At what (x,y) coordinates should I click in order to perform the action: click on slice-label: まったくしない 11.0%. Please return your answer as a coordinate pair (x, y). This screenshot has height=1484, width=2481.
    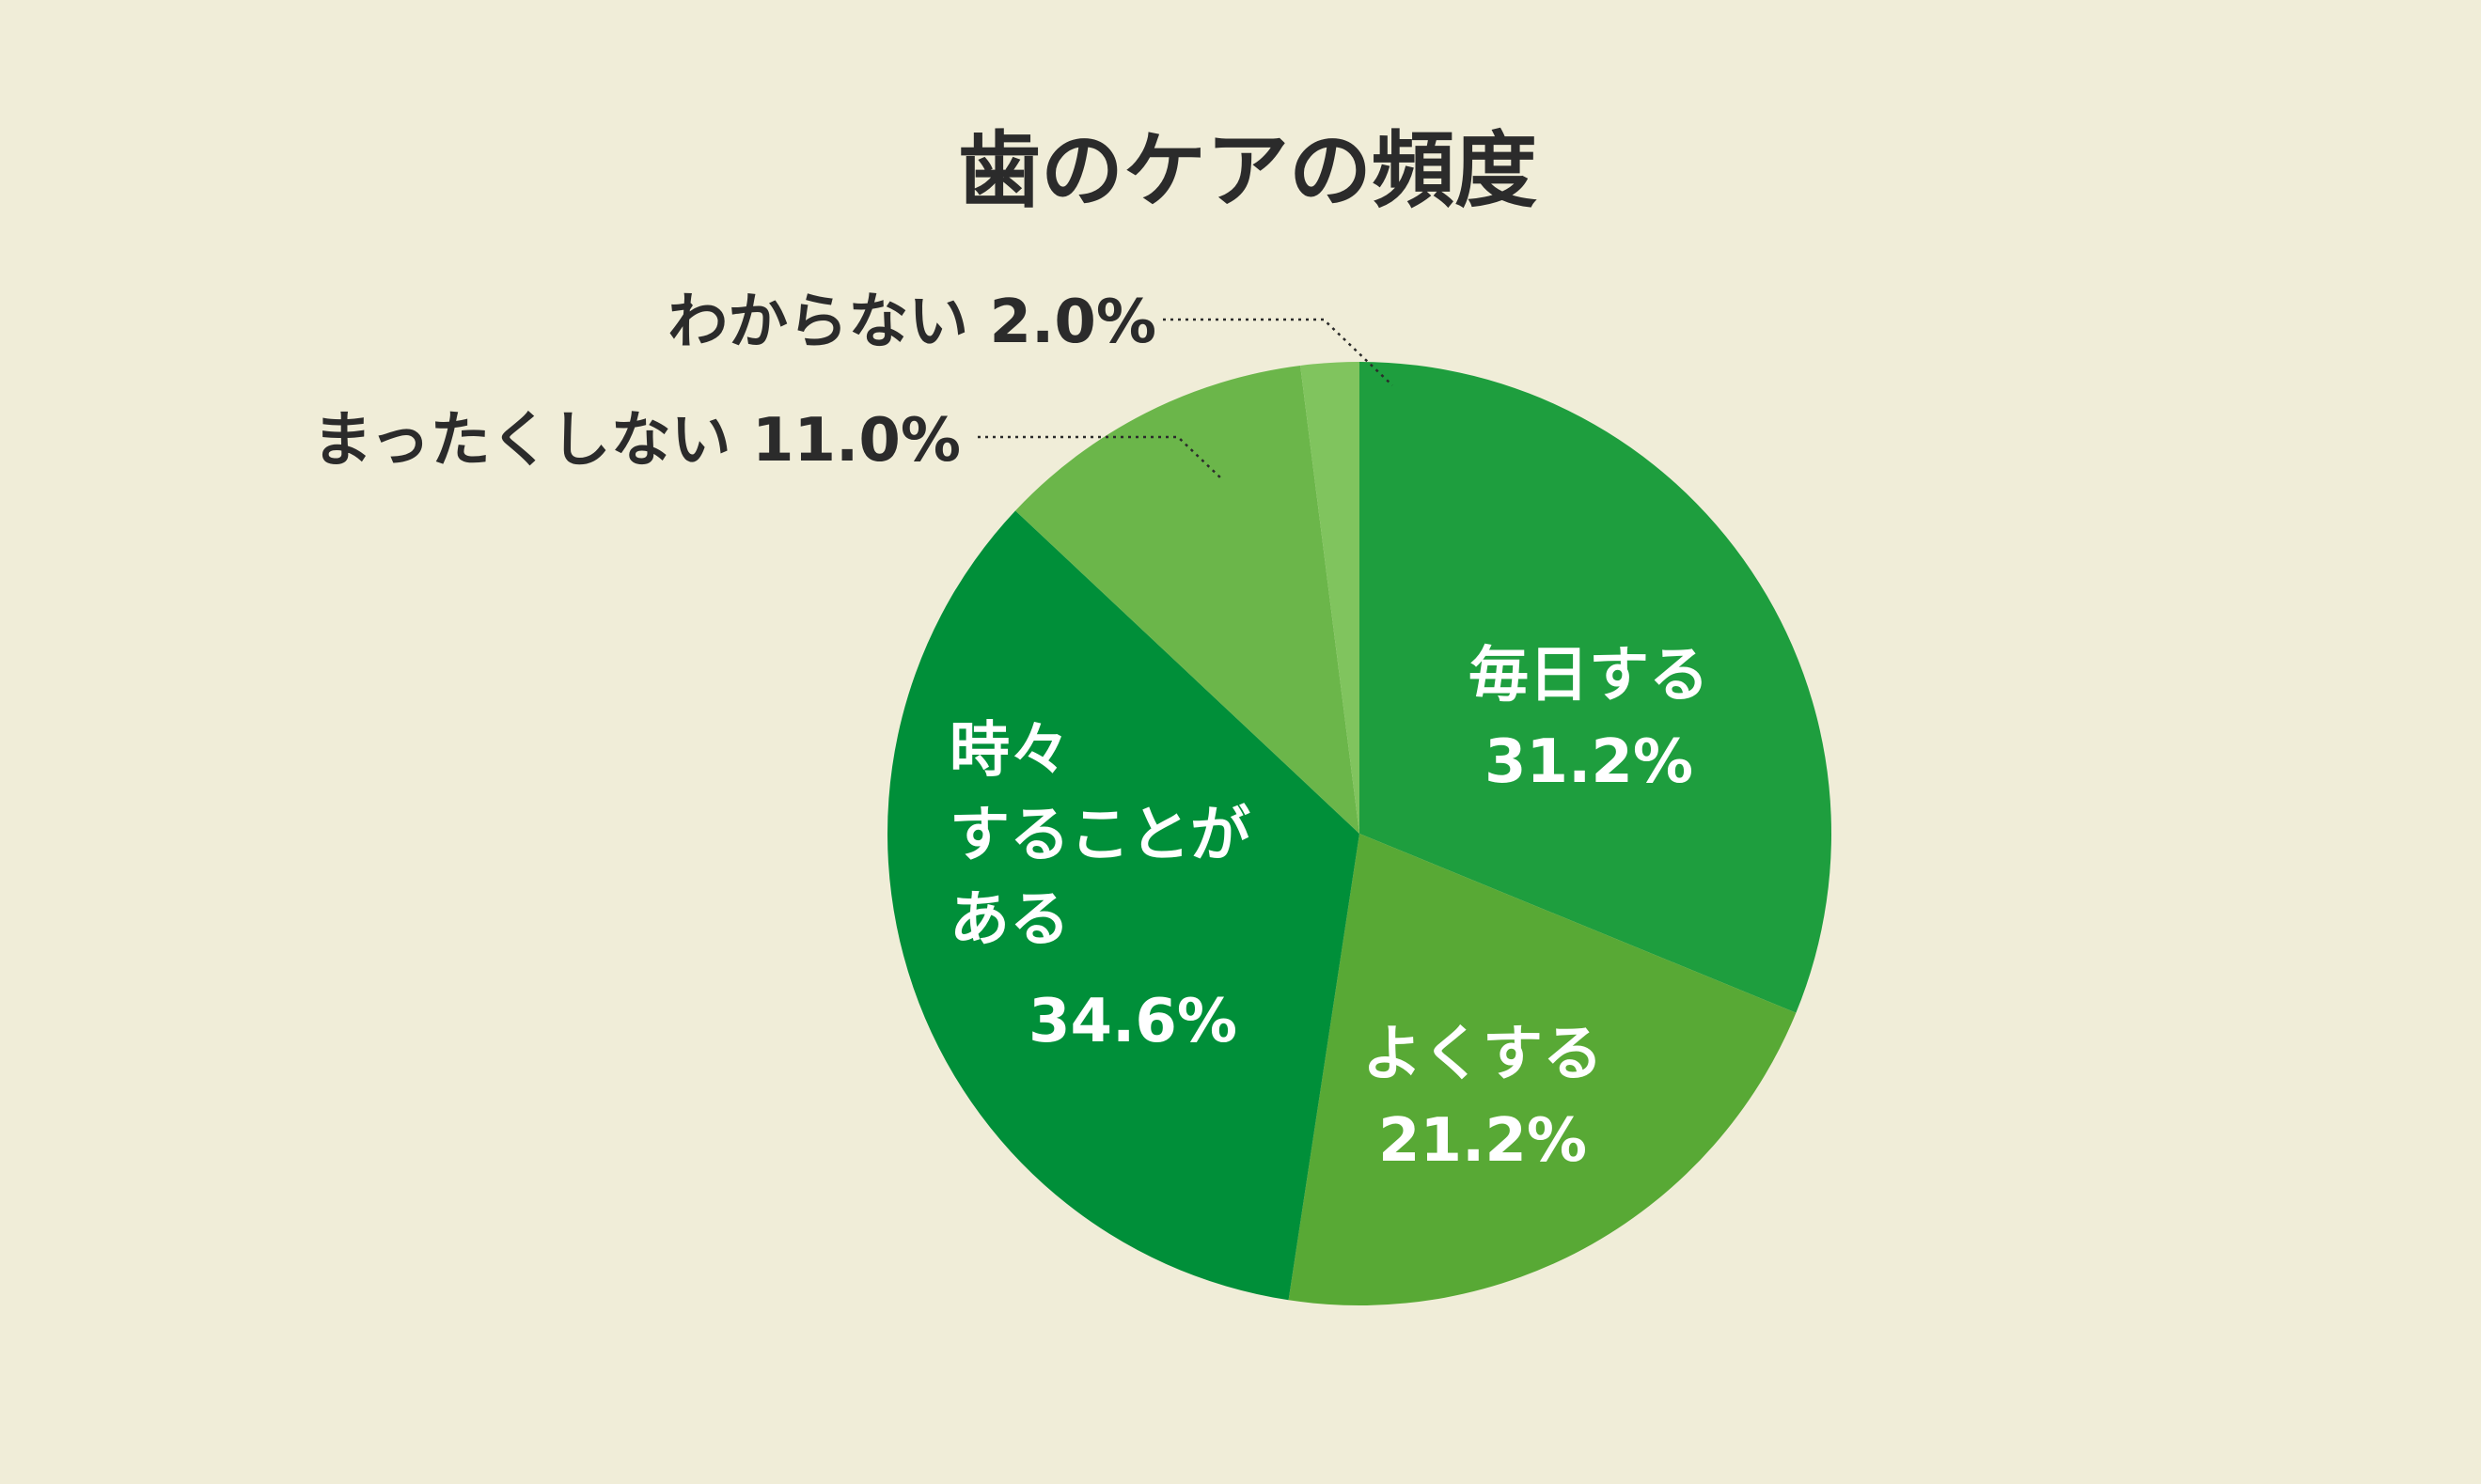
    Looking at the image, I should click on (636, 441).